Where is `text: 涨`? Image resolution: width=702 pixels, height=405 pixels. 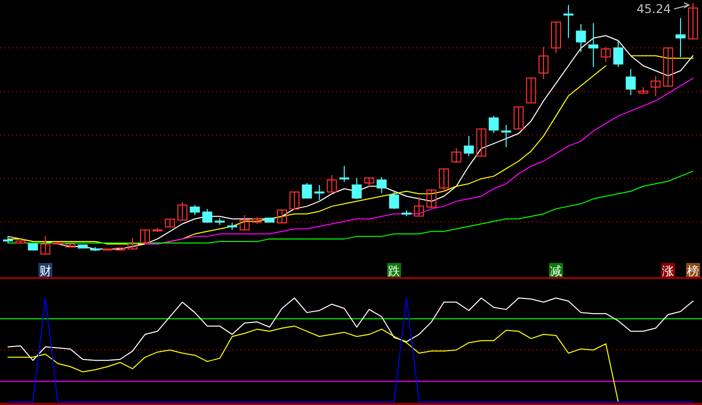 text: 涨 is located at coordinates (668, 271).